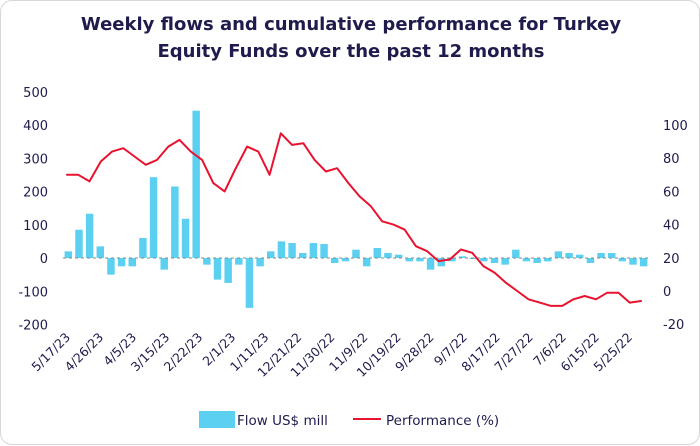 The width and height of the screenshot is (700, 446). I want to click on chart-title-line-2: Equity Funds over the past 12 months, so click(351, 51).